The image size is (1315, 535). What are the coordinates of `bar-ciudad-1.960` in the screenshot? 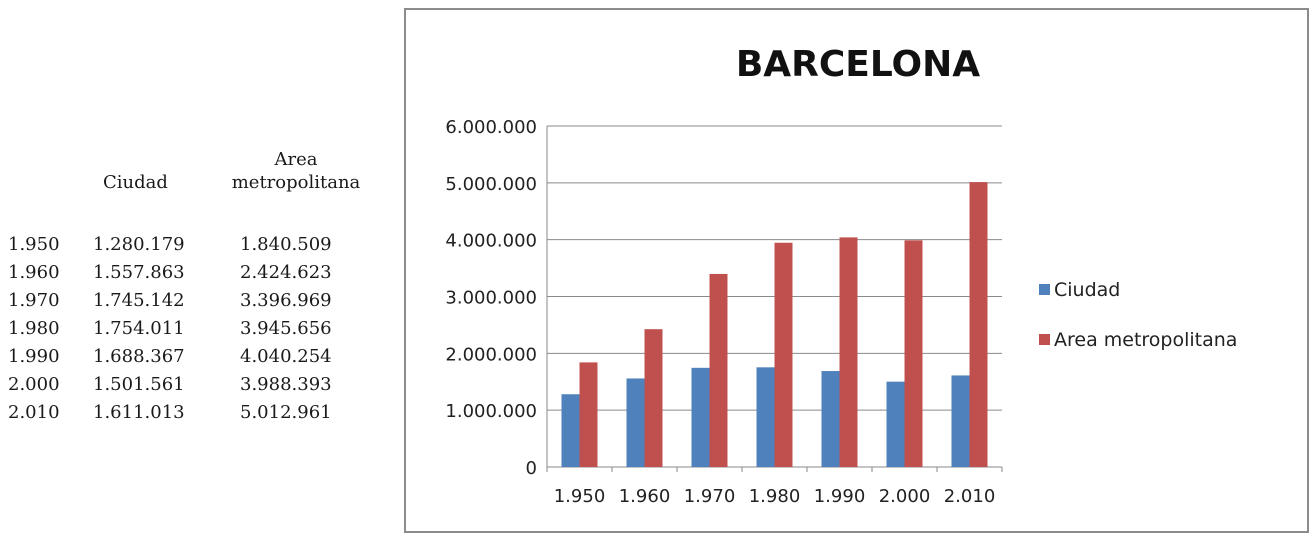 It's located at (635, 422).